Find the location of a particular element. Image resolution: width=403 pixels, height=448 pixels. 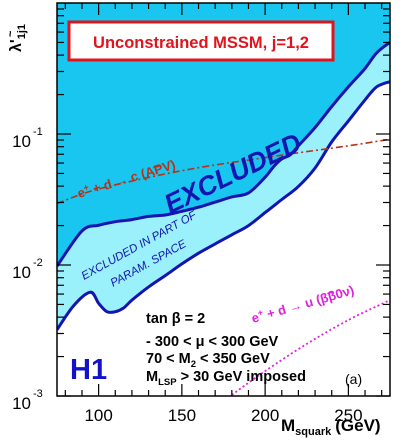

beta-tilde: ~ is located at coordinates (331, 292).